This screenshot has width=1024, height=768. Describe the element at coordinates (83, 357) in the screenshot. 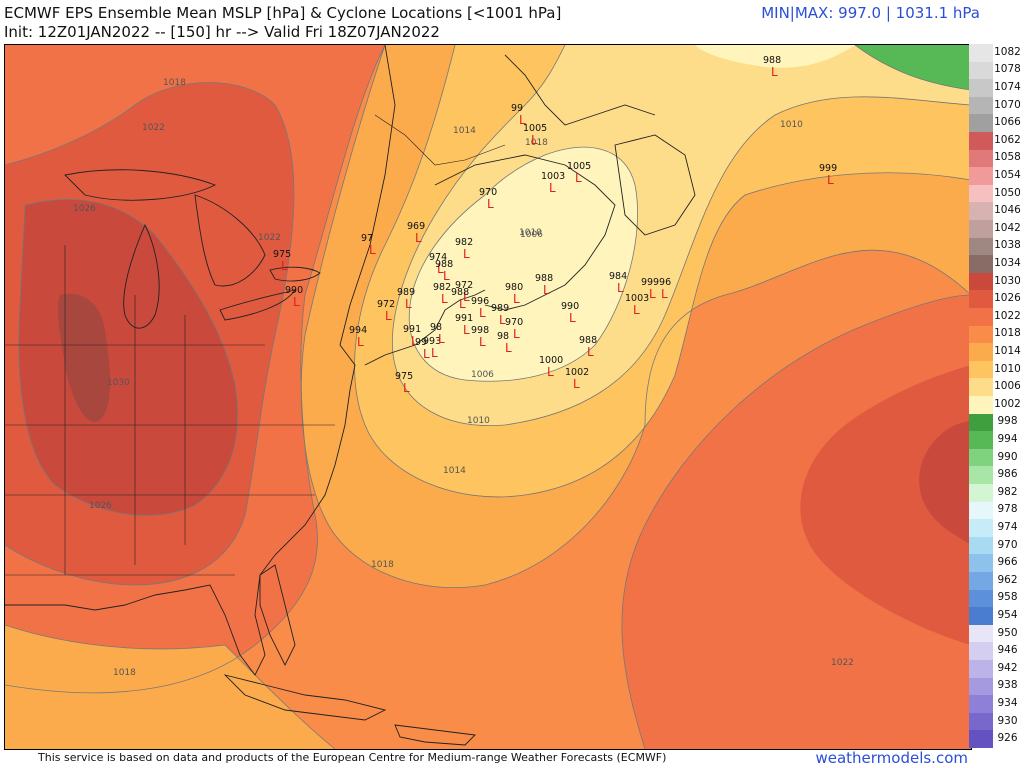

I see `field-1034-west` at that location.